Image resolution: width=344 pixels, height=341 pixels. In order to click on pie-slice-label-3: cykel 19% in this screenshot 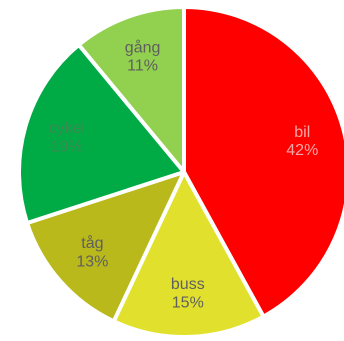, I will do `click(66, 137)`.